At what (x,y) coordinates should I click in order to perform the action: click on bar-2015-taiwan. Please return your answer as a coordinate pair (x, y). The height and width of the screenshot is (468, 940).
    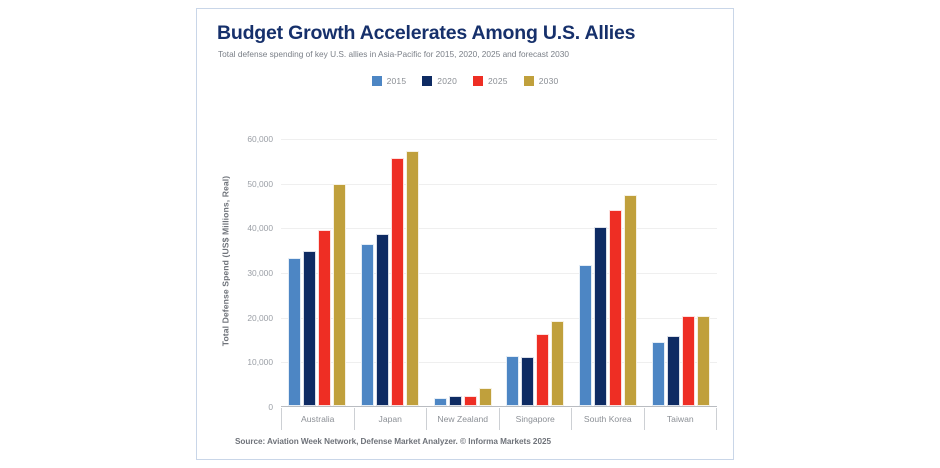
    Looking at the image, I should click on (658, 374).